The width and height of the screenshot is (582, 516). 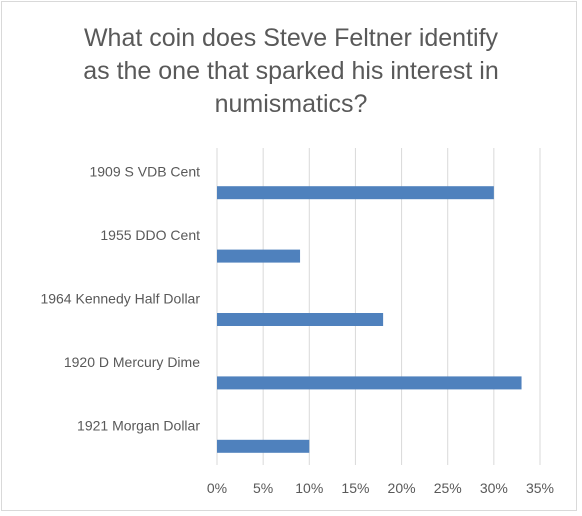 I want to click on category-label: 1964 Kennedy Half Dollar, so click(x=120, y=299).